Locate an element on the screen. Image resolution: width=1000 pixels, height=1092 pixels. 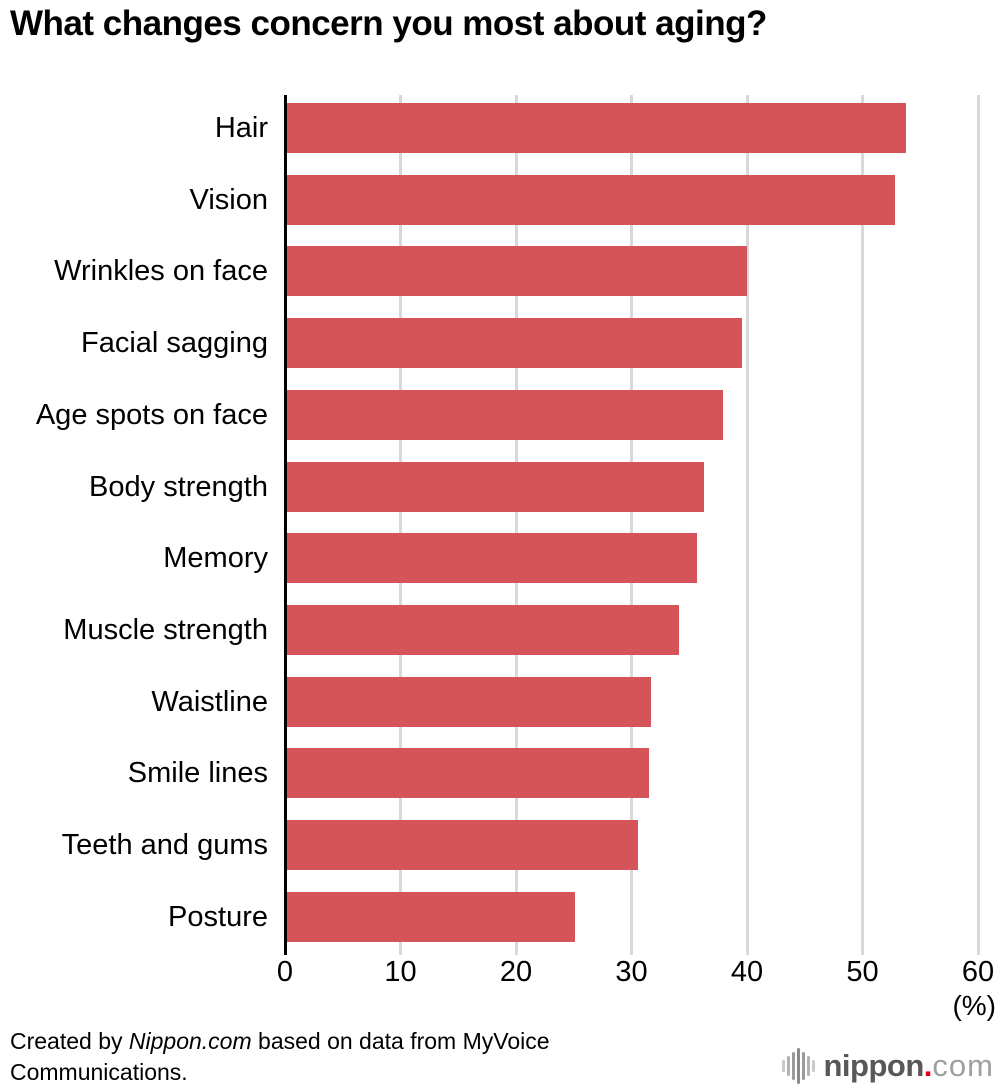
logo-name: nippon is located at coordinates (874, 1065).